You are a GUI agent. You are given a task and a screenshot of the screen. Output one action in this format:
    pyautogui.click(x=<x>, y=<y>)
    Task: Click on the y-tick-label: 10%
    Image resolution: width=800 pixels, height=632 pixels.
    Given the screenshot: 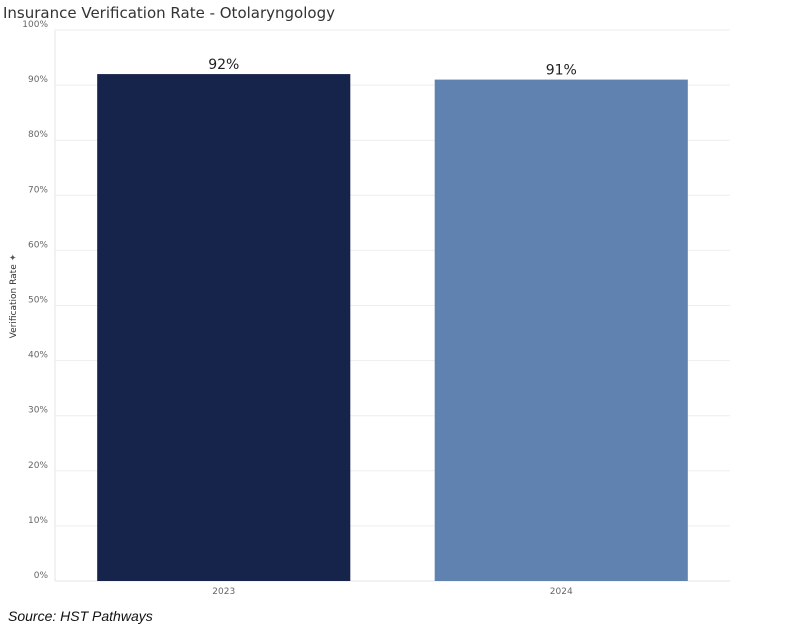 What is the action you would take?
    pyautogui.click(x=38, y=521)
    